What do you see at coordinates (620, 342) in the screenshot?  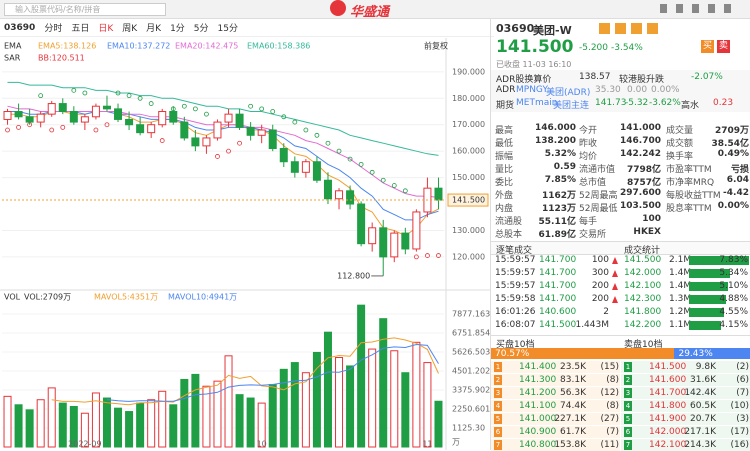 I see `book-header: 买盘10档 卖盘10档` at bounding box center [620, 342].